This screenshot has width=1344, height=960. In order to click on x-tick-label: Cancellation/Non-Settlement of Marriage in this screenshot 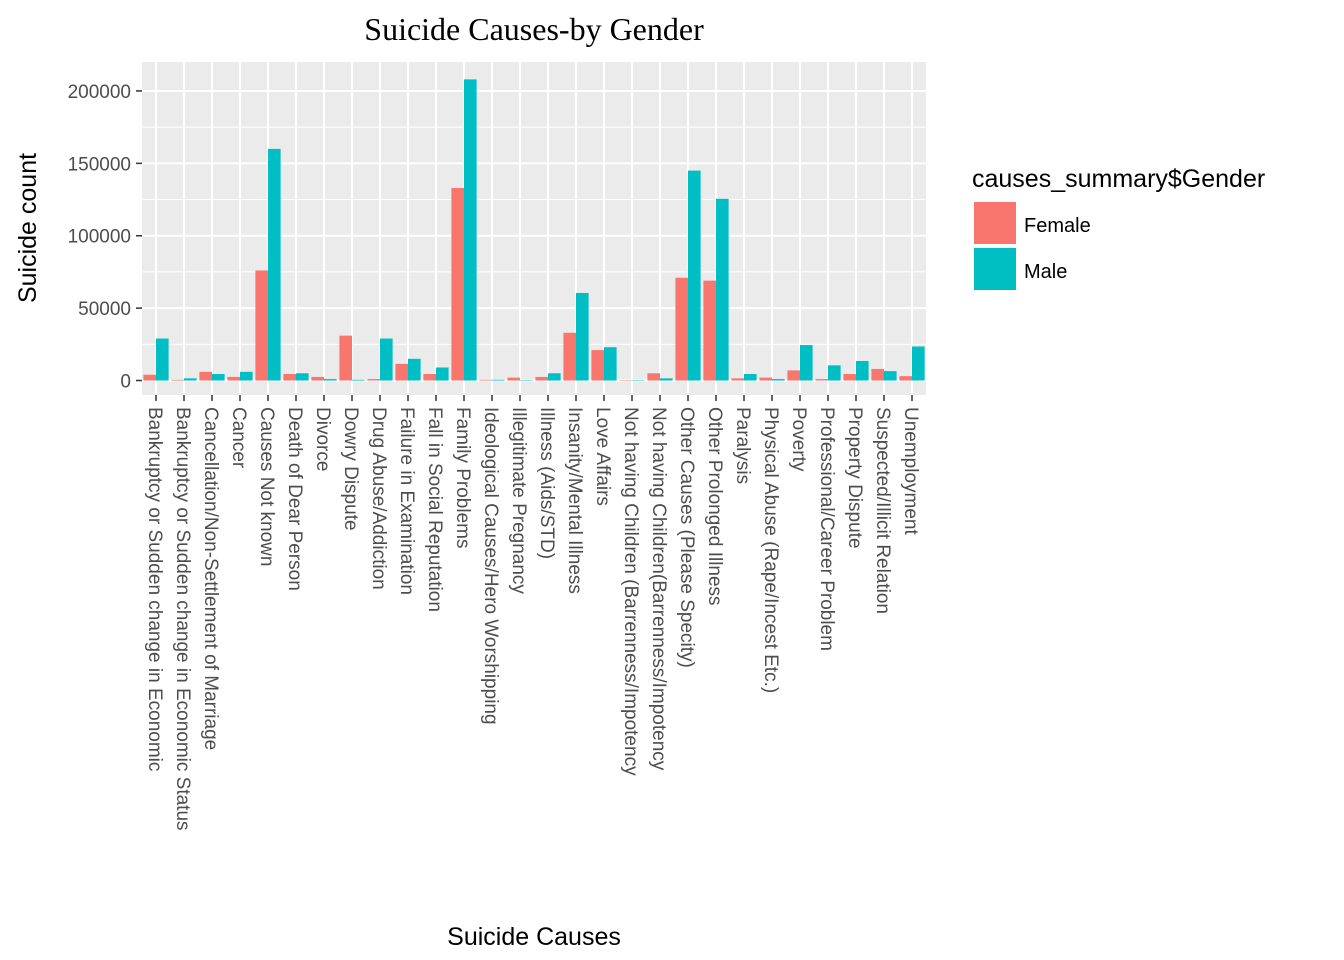, I will do `click(210, 578)`.